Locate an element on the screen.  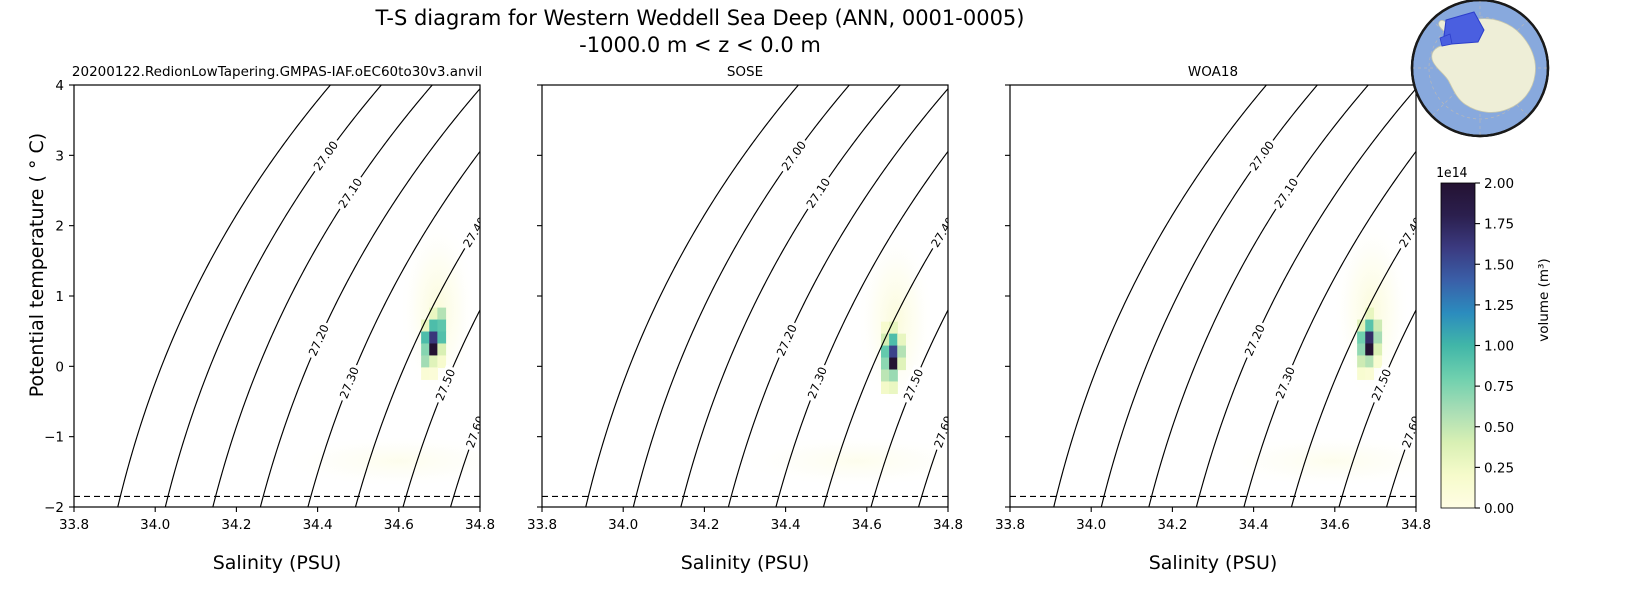
colorbar-offset-text: 1e14 is located at coordinates (1452, 173).